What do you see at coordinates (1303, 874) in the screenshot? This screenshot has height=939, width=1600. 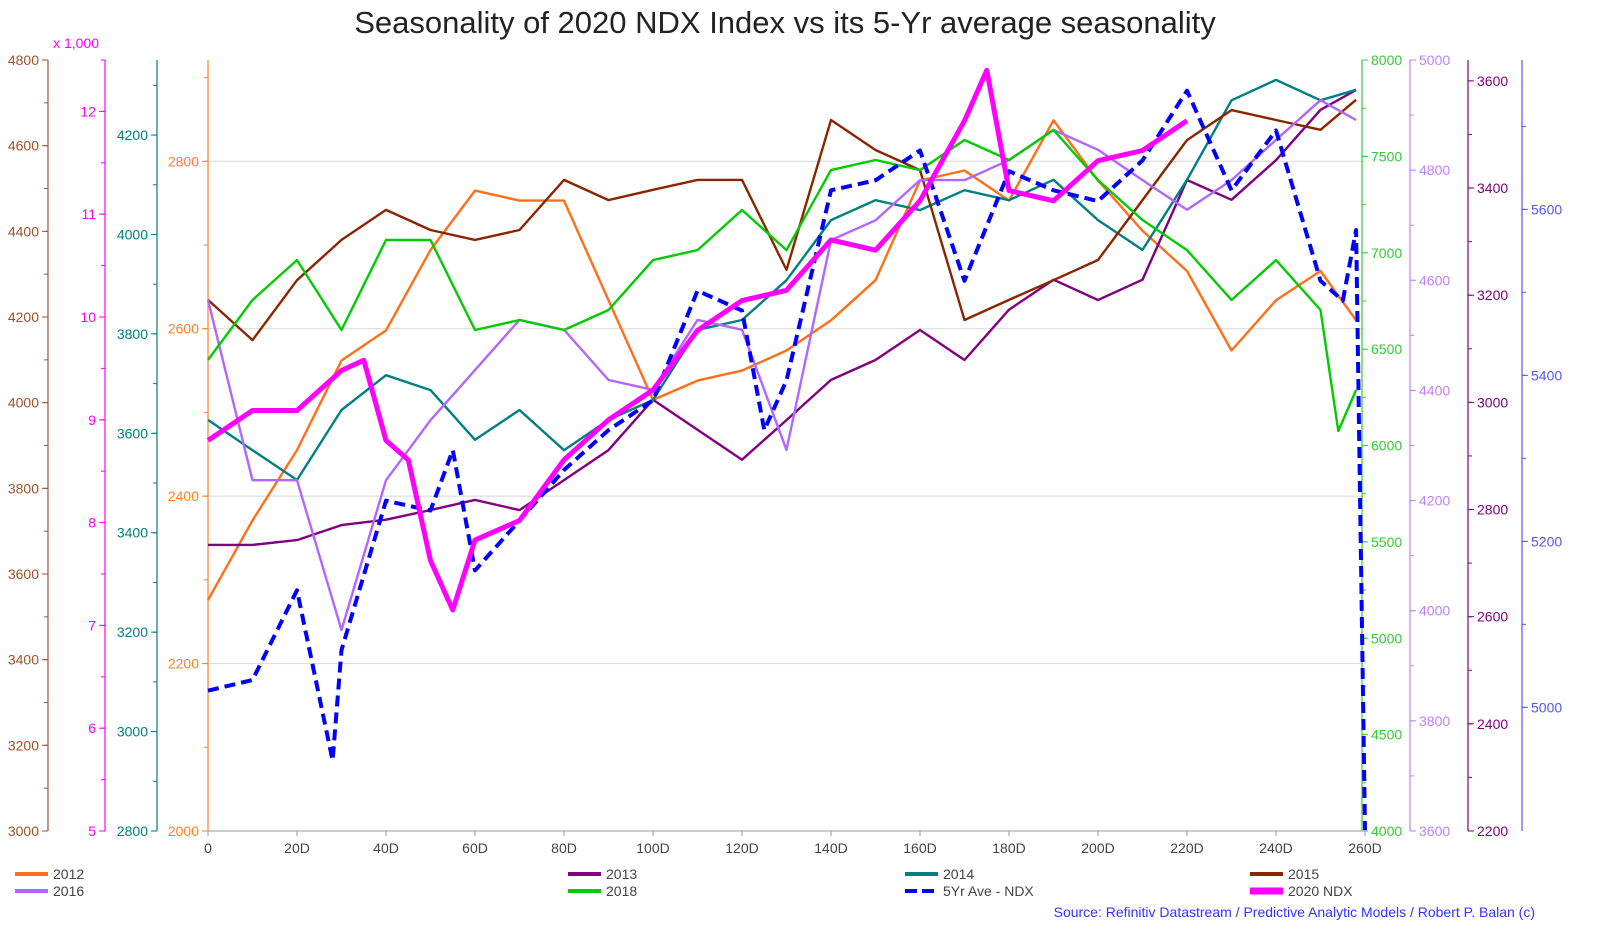 I see `legend-label: 2015` at bounding box center [1303, 874].